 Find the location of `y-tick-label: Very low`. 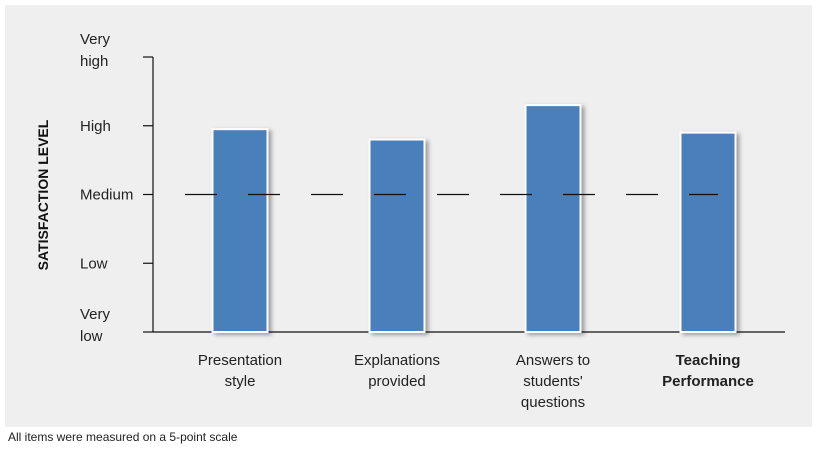

y-tick-label: Very low is located at coordinates (95, 325).